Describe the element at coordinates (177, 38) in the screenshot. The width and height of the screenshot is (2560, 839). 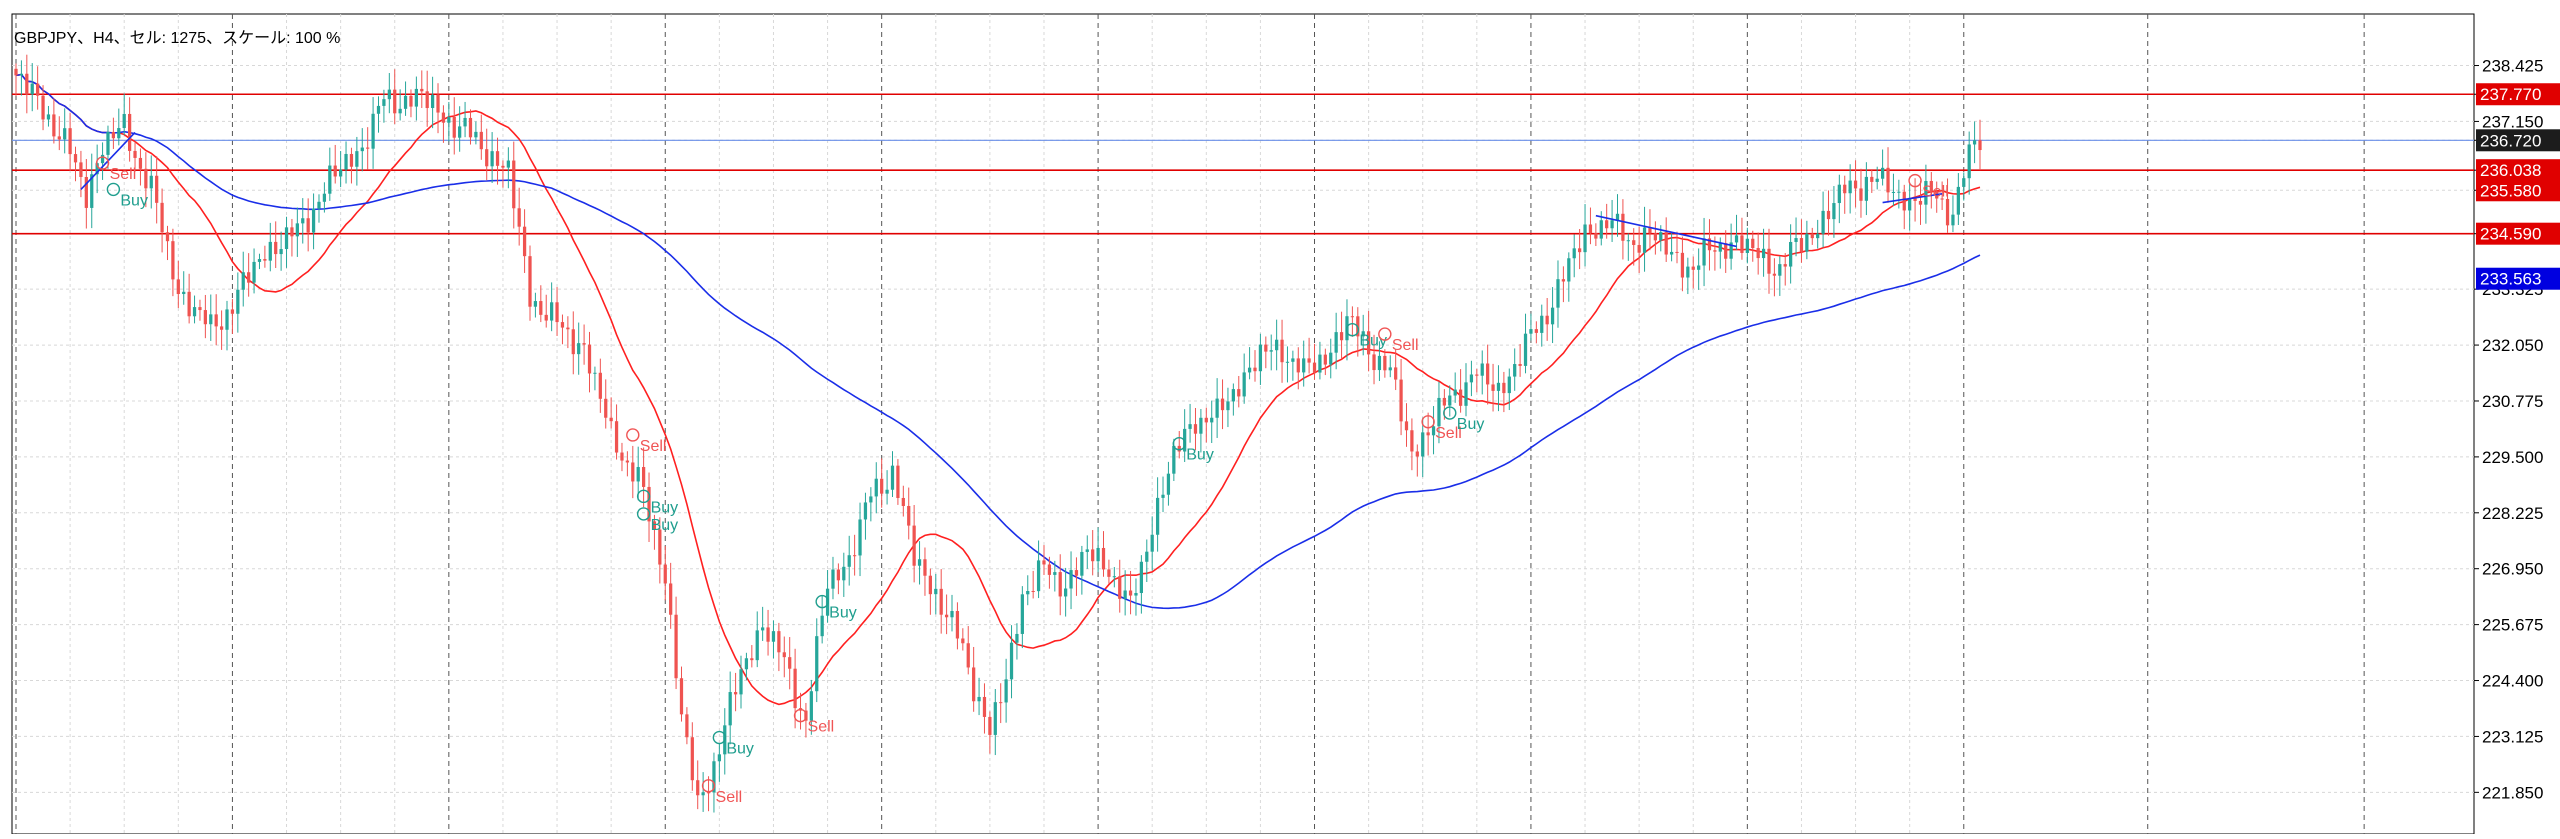
I see `chart-title: GBPJPY、H4、セル: 1275、スケール: 100 %` at that location.